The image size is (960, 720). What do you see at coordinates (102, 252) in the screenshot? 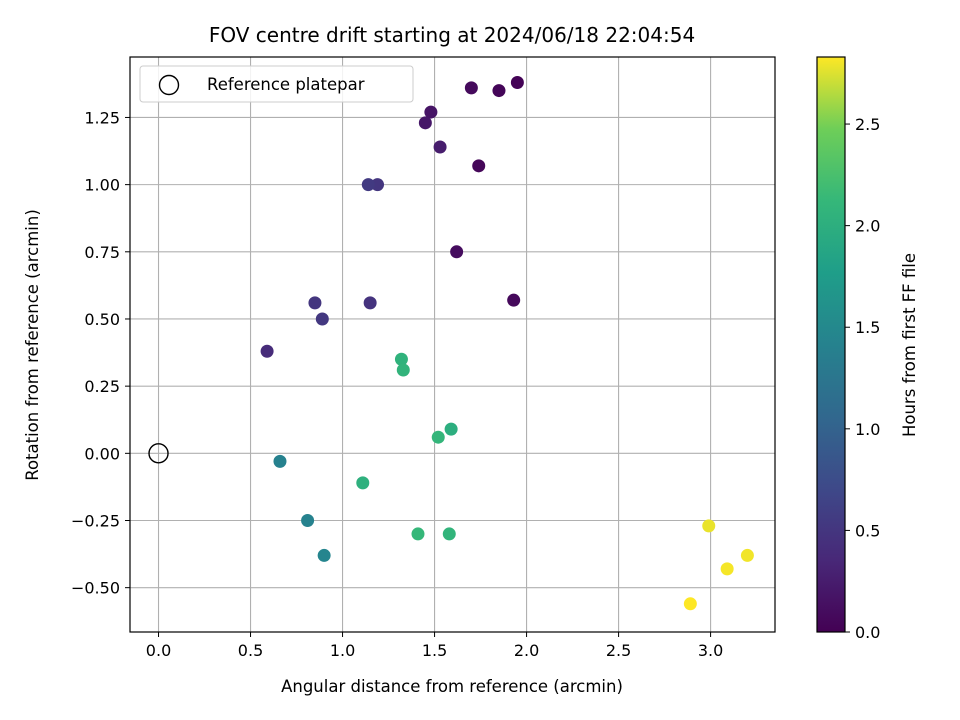
I see `y-tick-label: 0.75` at bounding box center [102, 252].